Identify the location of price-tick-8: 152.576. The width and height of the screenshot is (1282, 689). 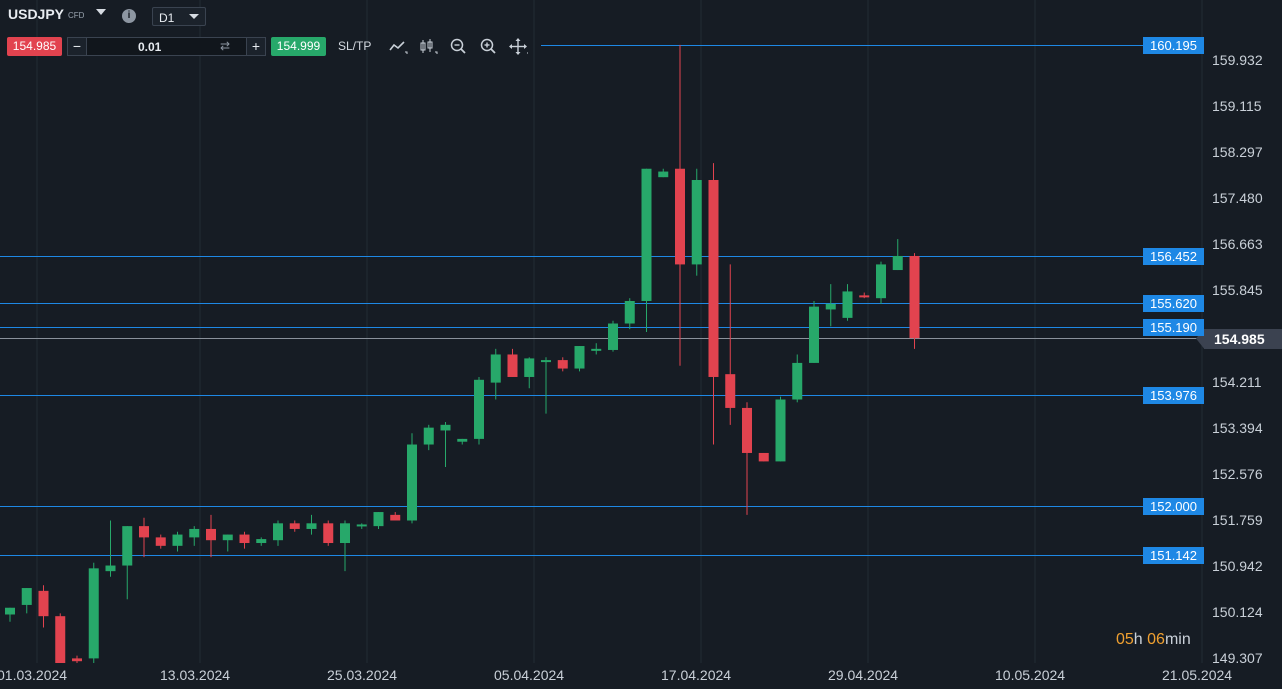
(1237, 474).